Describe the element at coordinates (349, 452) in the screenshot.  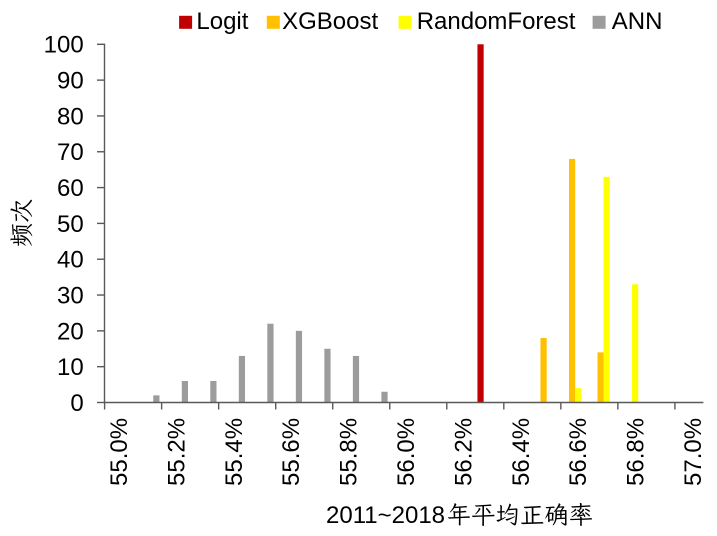
I see `svg-text: 55.8%` at that location.